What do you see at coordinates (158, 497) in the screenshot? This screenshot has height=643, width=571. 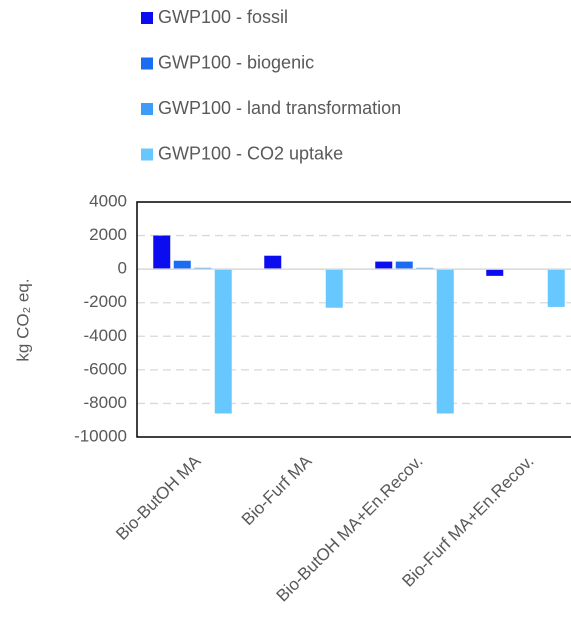 I see `x-tick-label: Bio-ButOH MA` at bounding box center [158, 497].